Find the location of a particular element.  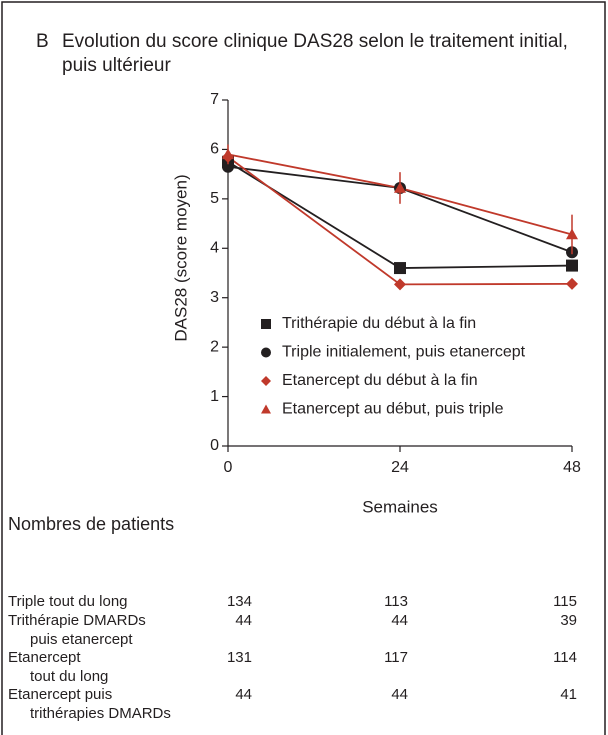

y-tick-label: 5 is located at coordinates (214, 198).